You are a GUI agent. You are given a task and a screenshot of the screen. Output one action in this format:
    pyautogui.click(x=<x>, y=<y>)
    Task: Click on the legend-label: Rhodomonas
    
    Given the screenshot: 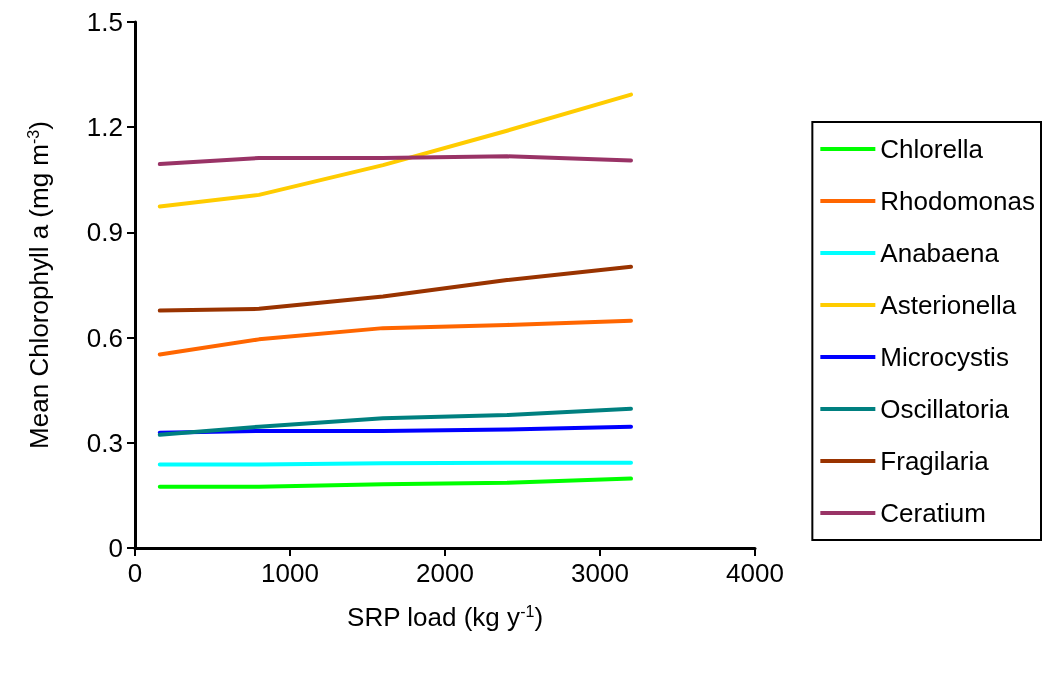 What is the action you would take?
    pyautogui.click(x=957, y=201)
    